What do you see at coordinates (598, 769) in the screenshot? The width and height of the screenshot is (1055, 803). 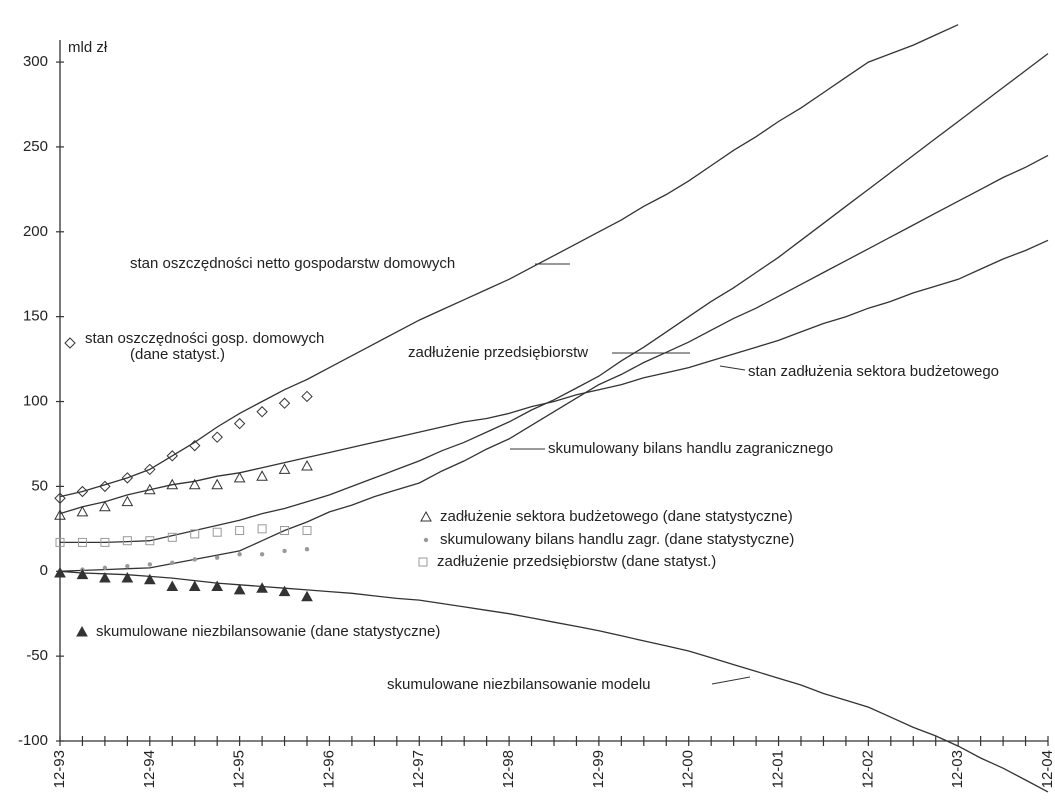 I see `x-tick-label: 12-99` at bounding box center [598, 769].